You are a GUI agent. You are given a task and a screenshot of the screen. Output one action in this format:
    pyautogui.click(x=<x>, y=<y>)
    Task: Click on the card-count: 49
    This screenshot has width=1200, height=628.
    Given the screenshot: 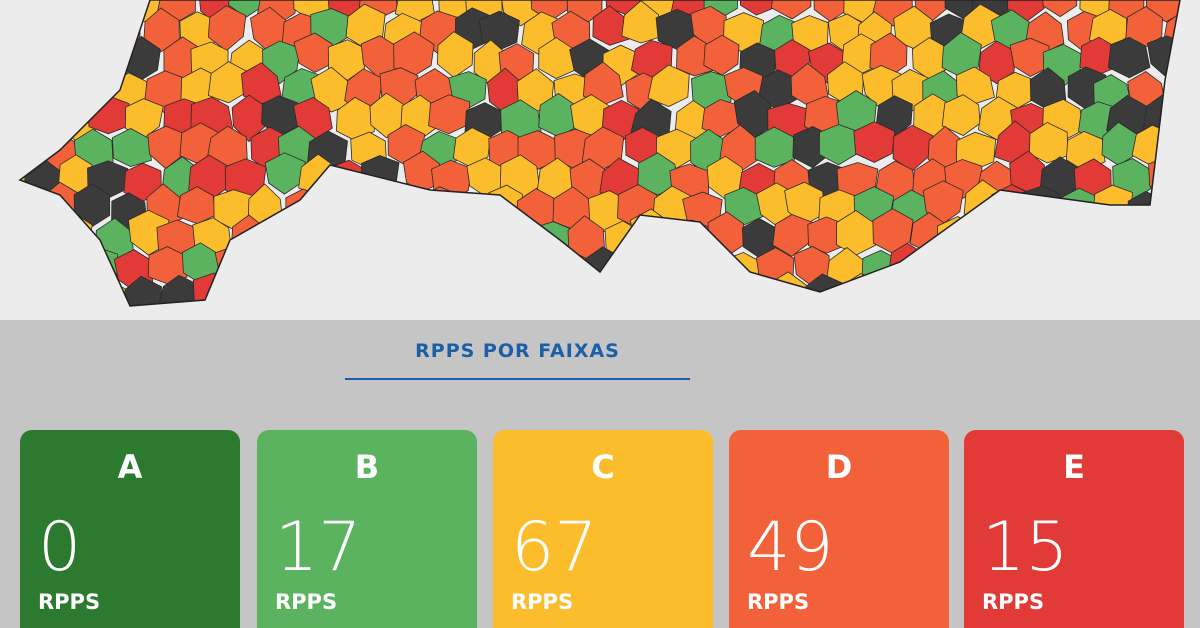 What is the action you would take?
    pyautogui.click(x=790, y=547)
    